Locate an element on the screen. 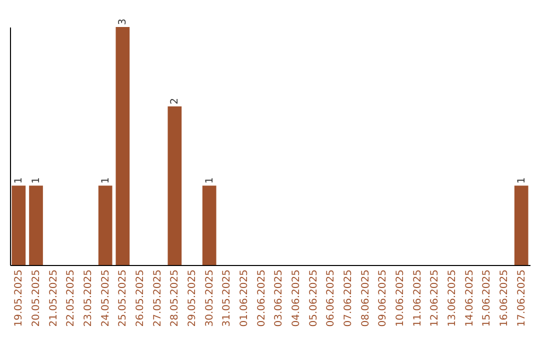  x-tick-label: 13.06.2025 is located at coordinates (452, 298).